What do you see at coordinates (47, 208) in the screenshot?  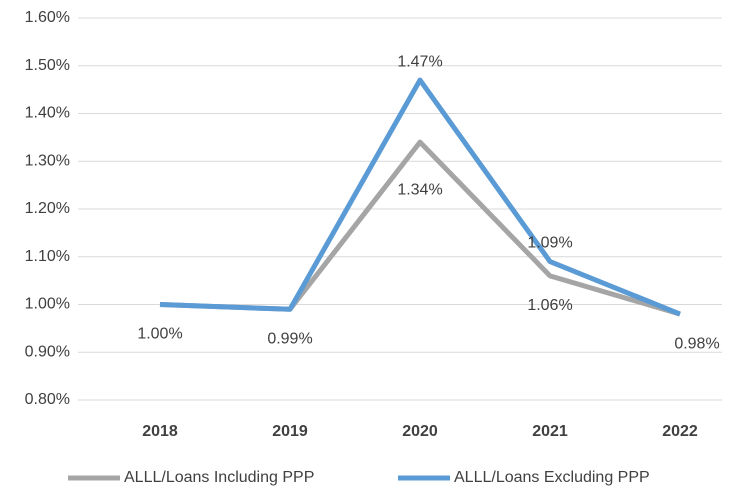 I see `y-tick-label: 1.20%` at bounding box center [47, 208].